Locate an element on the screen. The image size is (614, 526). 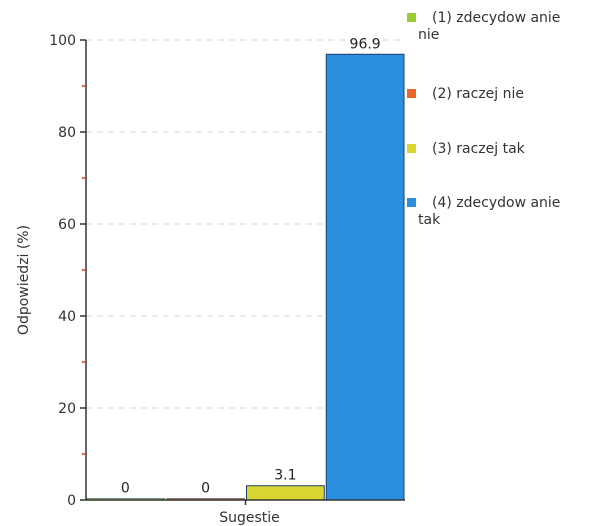
bar-value-label: 3.1 is located at coordinates (285, 476).